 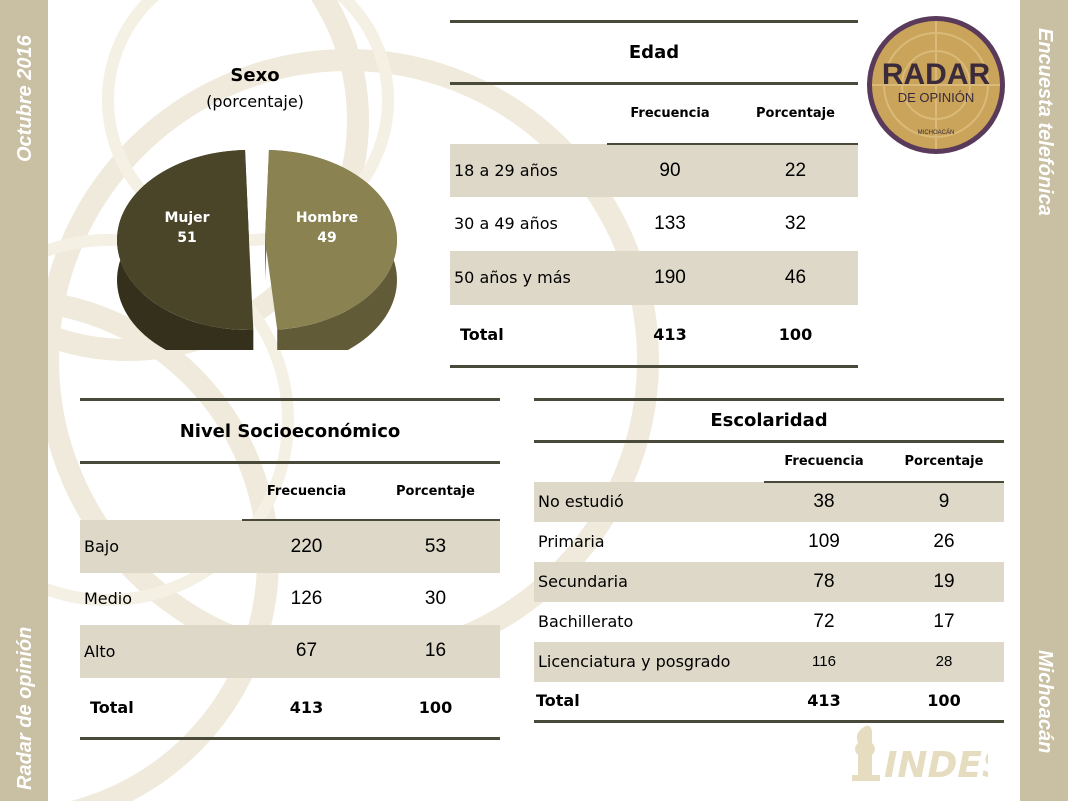 I want to click on pie-slice-hombre, so click(x=331, y=250).